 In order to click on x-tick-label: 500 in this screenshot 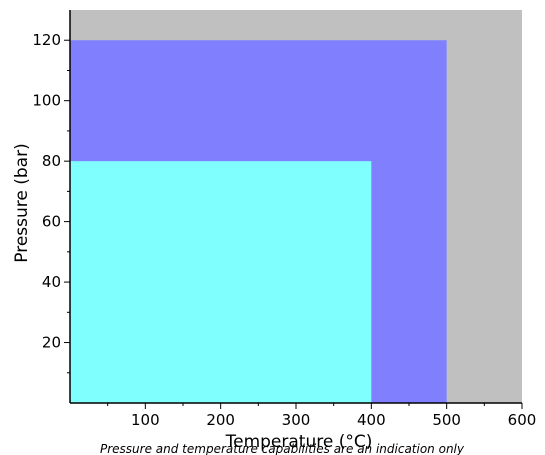, I will do `click(446, 420)`.